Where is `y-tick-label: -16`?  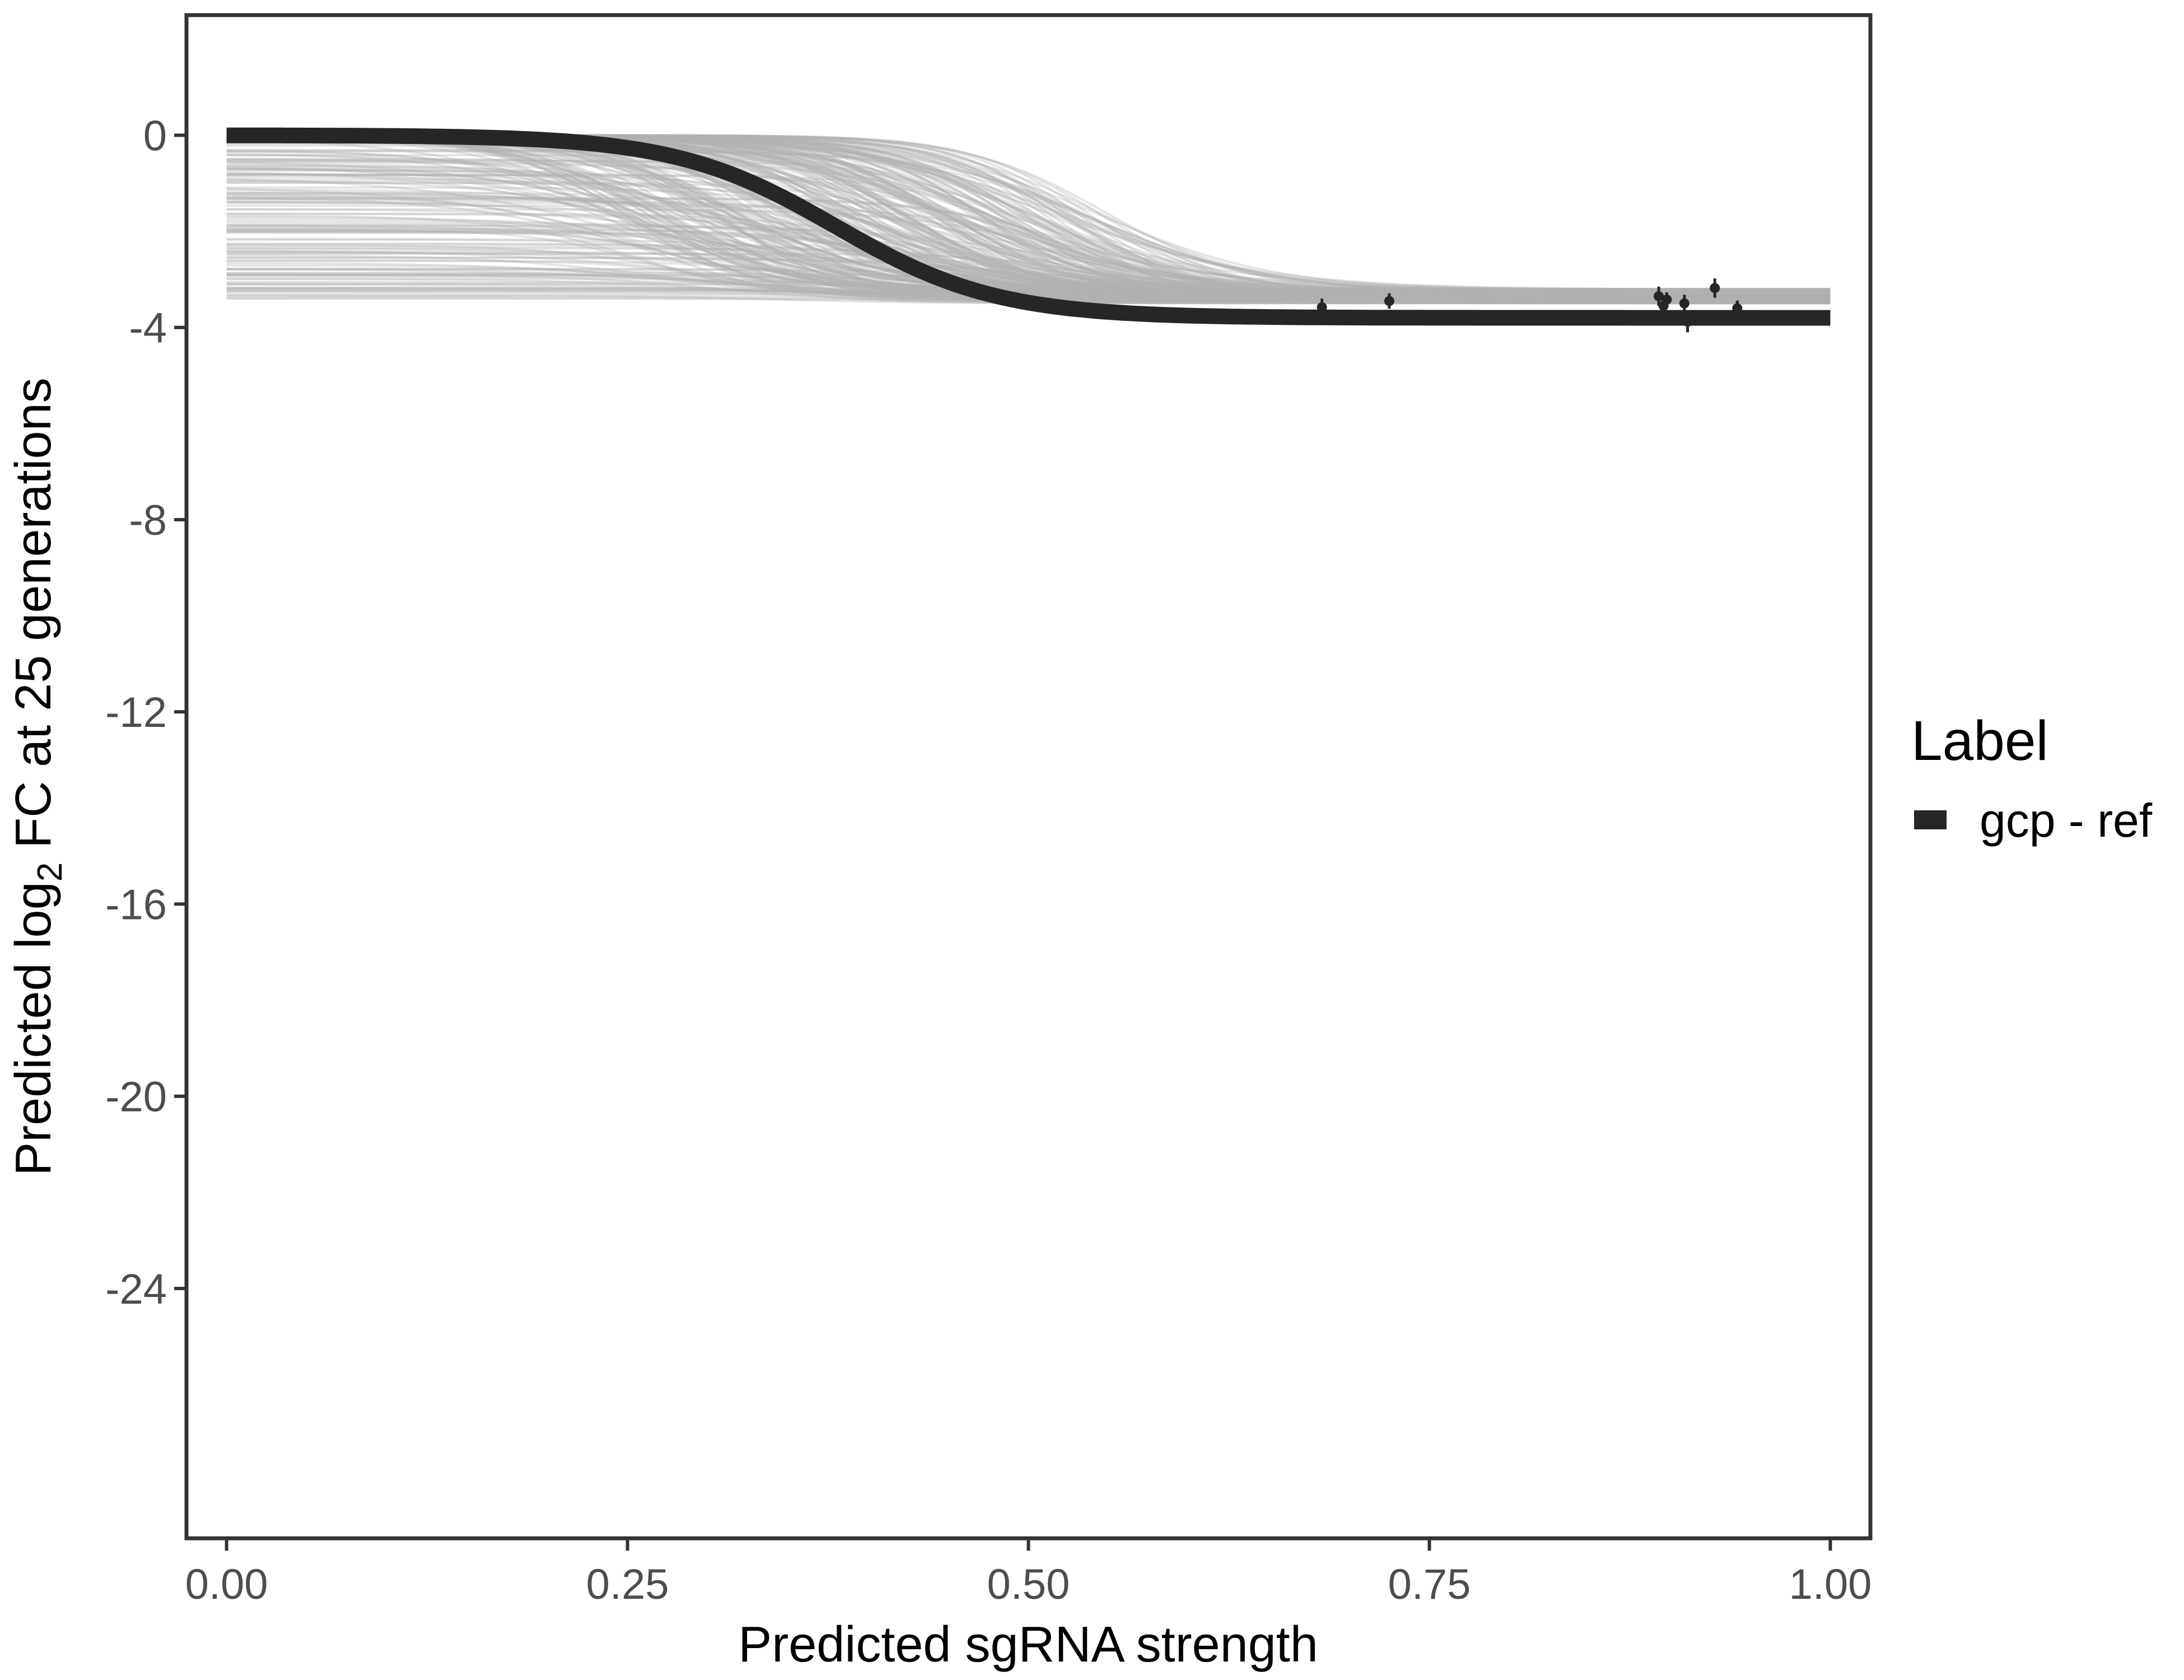
y-tick-label: -16 is located at coordinates (136, 905).